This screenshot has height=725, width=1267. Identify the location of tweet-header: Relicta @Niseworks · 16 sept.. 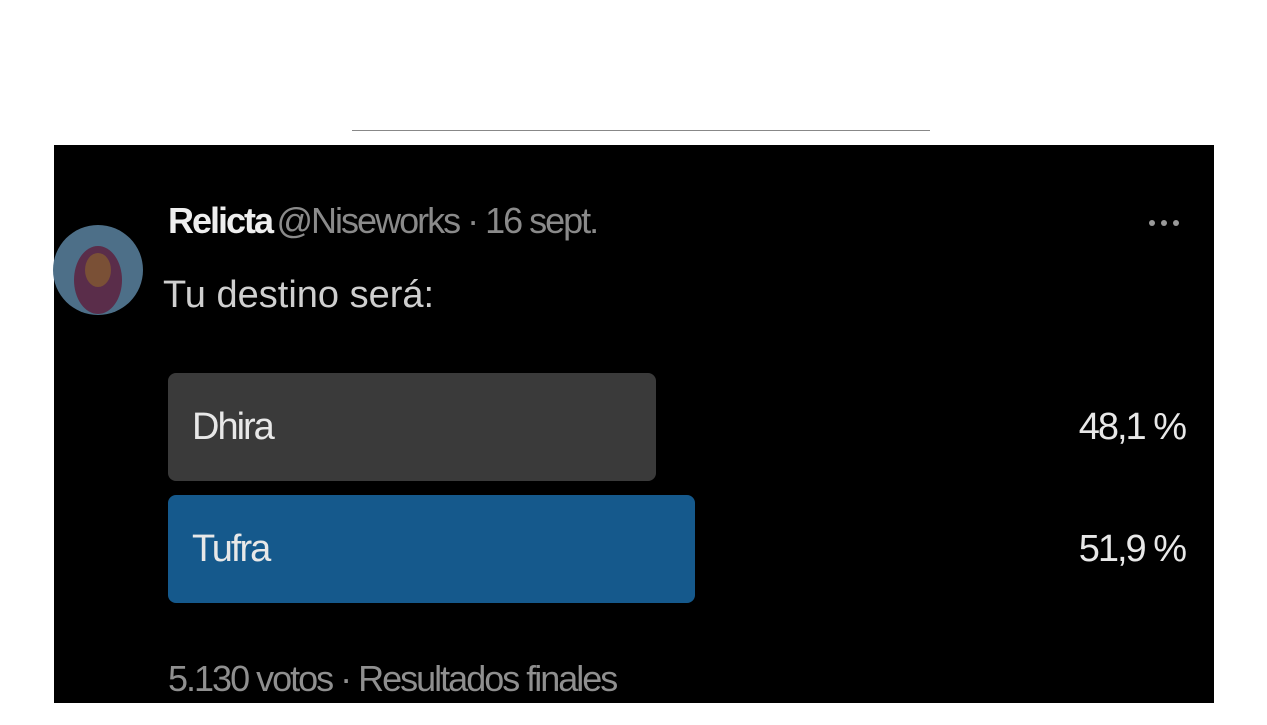
(384, 221).